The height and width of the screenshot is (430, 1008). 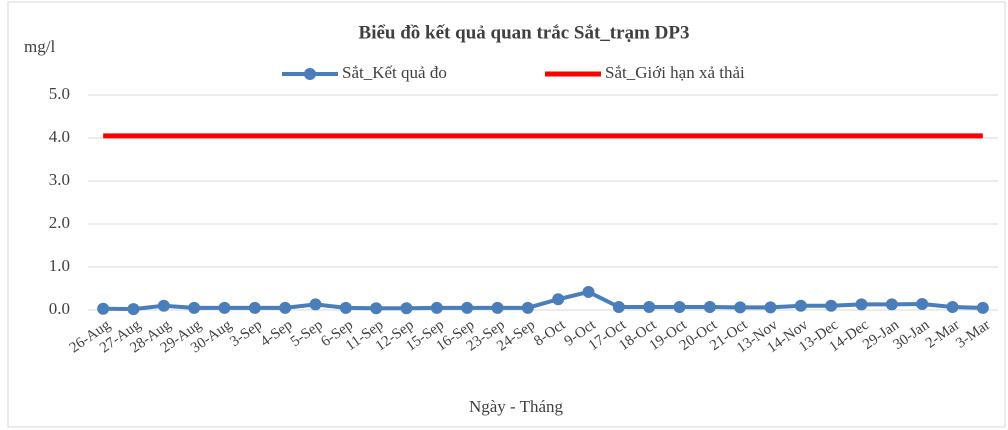 What do you see at coordinates (59, 136) in the screenshot?
I see `y-tick-label: 4.0` at bounding box center [59, 136].